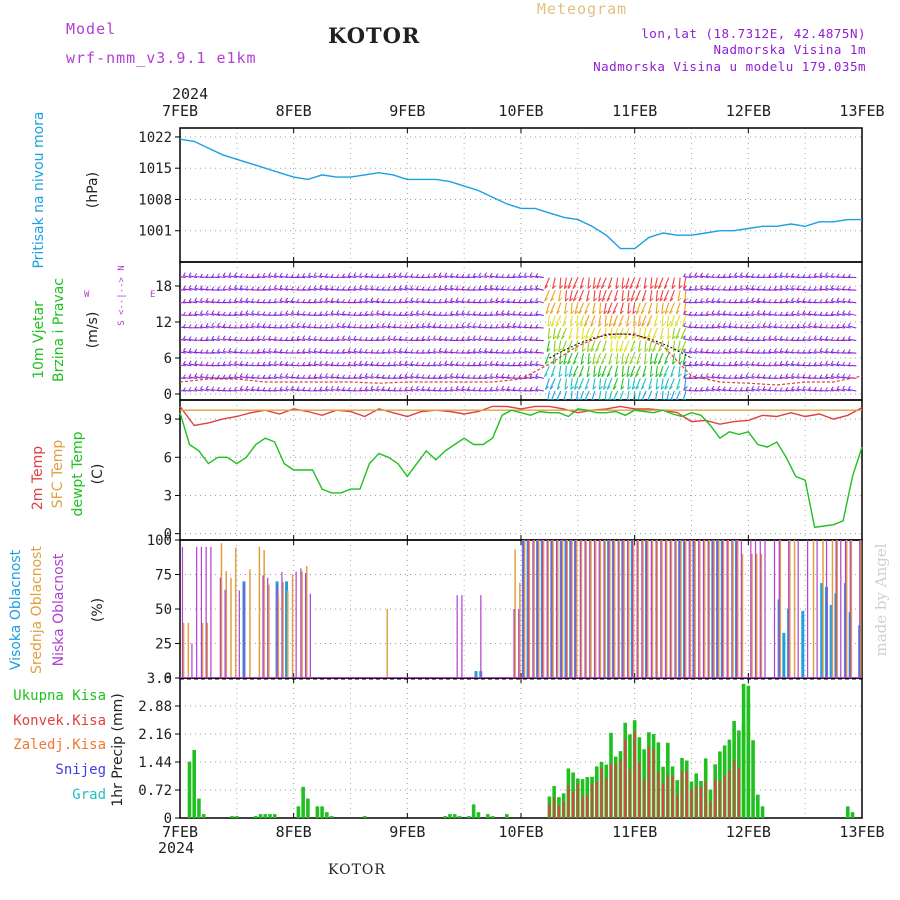  What do you see at coordinates (98, 474) in the screenshot?
I see `temp-unit: (C)` at bounding box center [98, 474].